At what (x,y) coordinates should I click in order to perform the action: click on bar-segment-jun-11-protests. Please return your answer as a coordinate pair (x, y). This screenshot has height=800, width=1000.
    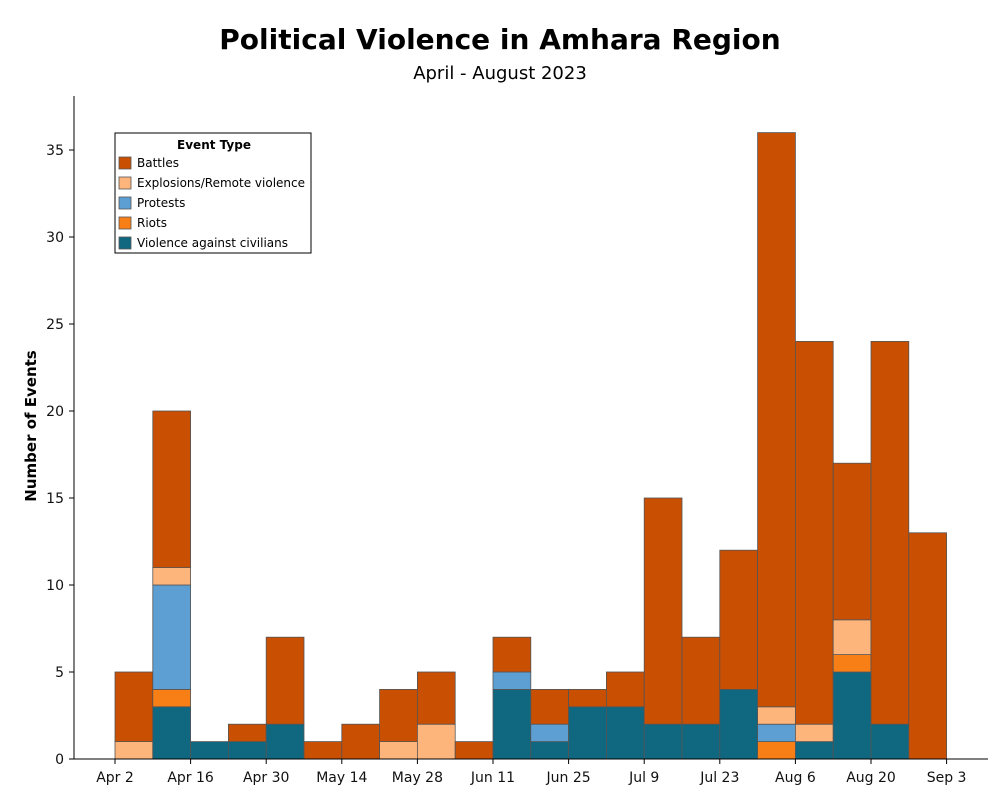
    Looking at the image, I should click on (512, 680).